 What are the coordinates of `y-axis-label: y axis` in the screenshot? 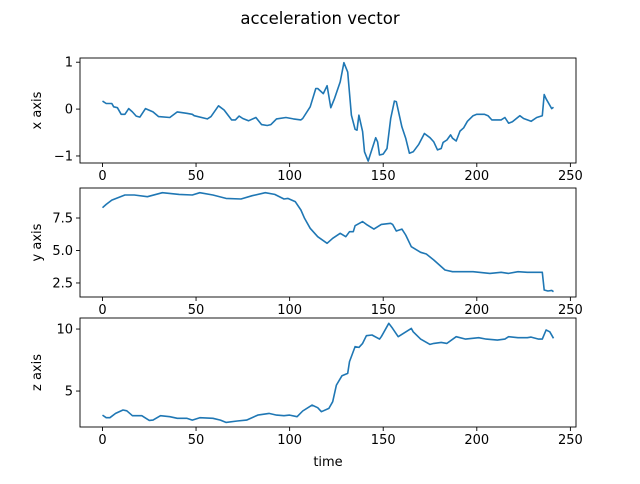 It's located at (37, 242).